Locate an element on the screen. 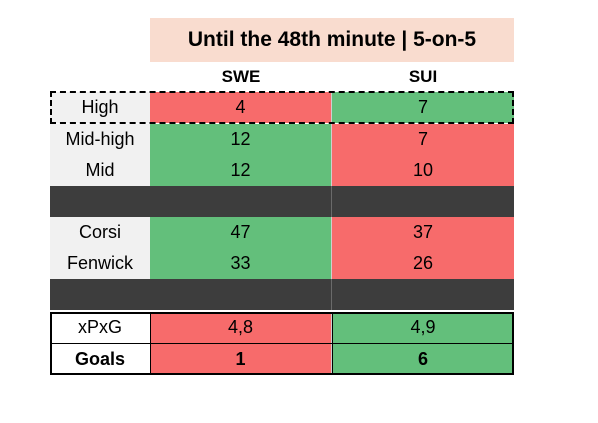 The image size is (598, 423). table-row-fenwick: Fenwick 33 26 is located at coordinates (282, 263).